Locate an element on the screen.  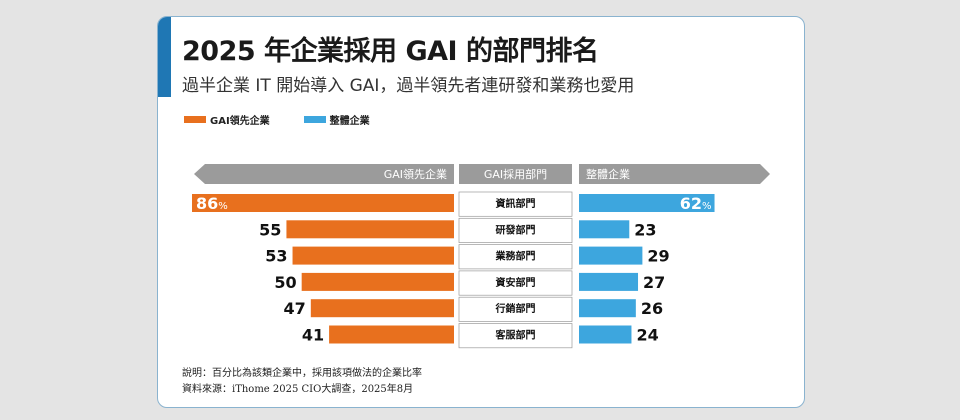
data-label-leader: 41 is located at coordinates (313, 335).